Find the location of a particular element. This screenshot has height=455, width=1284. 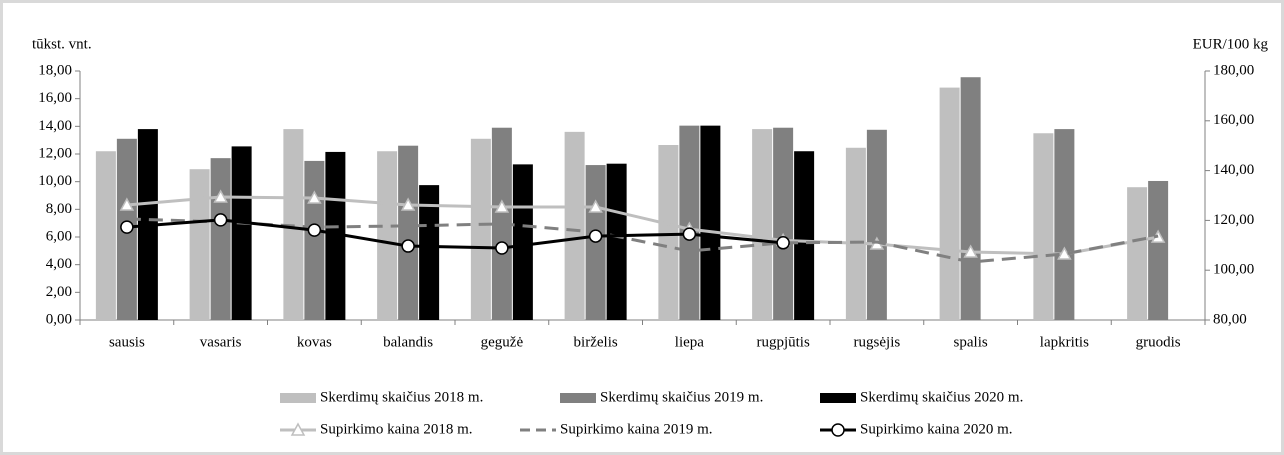

legend-label: Supirkimo kaina 2018 m. is located at coordinates (396, 429).